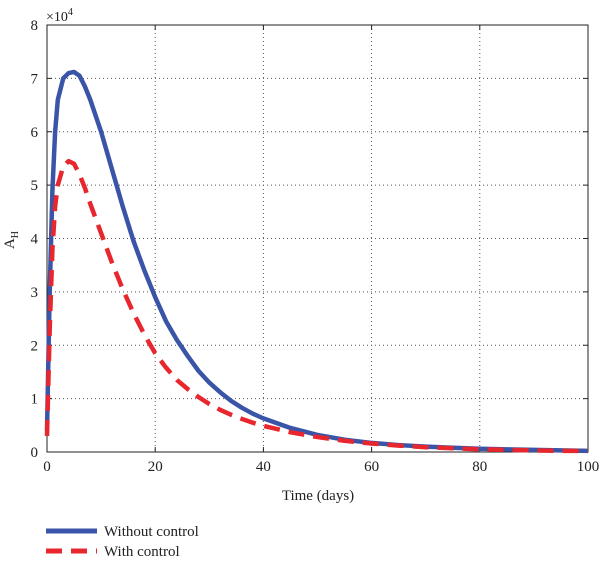 The height and width of the screenshot is (568, 600). I want to click on y-tick-label: 4, so click(35, 240).